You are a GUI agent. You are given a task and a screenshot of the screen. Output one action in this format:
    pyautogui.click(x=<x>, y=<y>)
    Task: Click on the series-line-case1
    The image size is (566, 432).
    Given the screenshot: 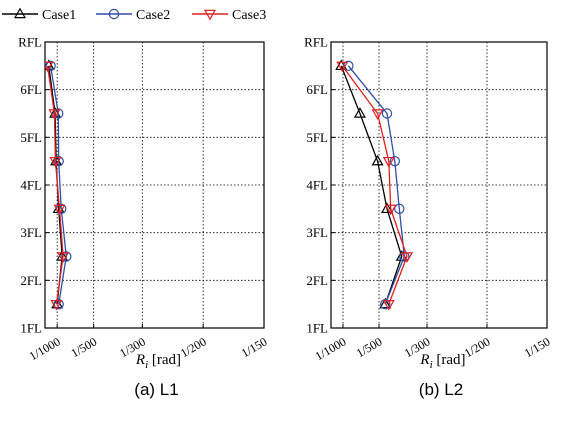 What is the action you would take?
    pyautogui.click(x=371, y=185)
    